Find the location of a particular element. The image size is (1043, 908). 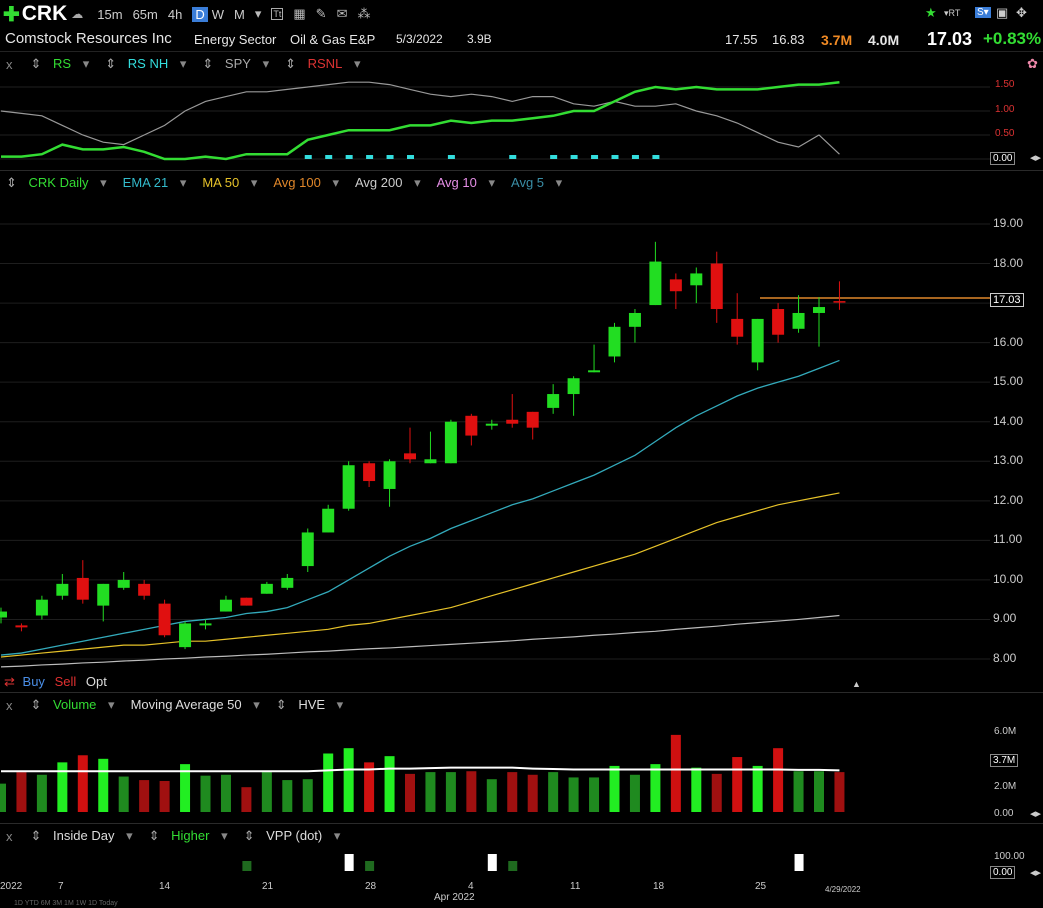

avg200-item: Avg 200 ▾ is located at coordinates (387, 182).